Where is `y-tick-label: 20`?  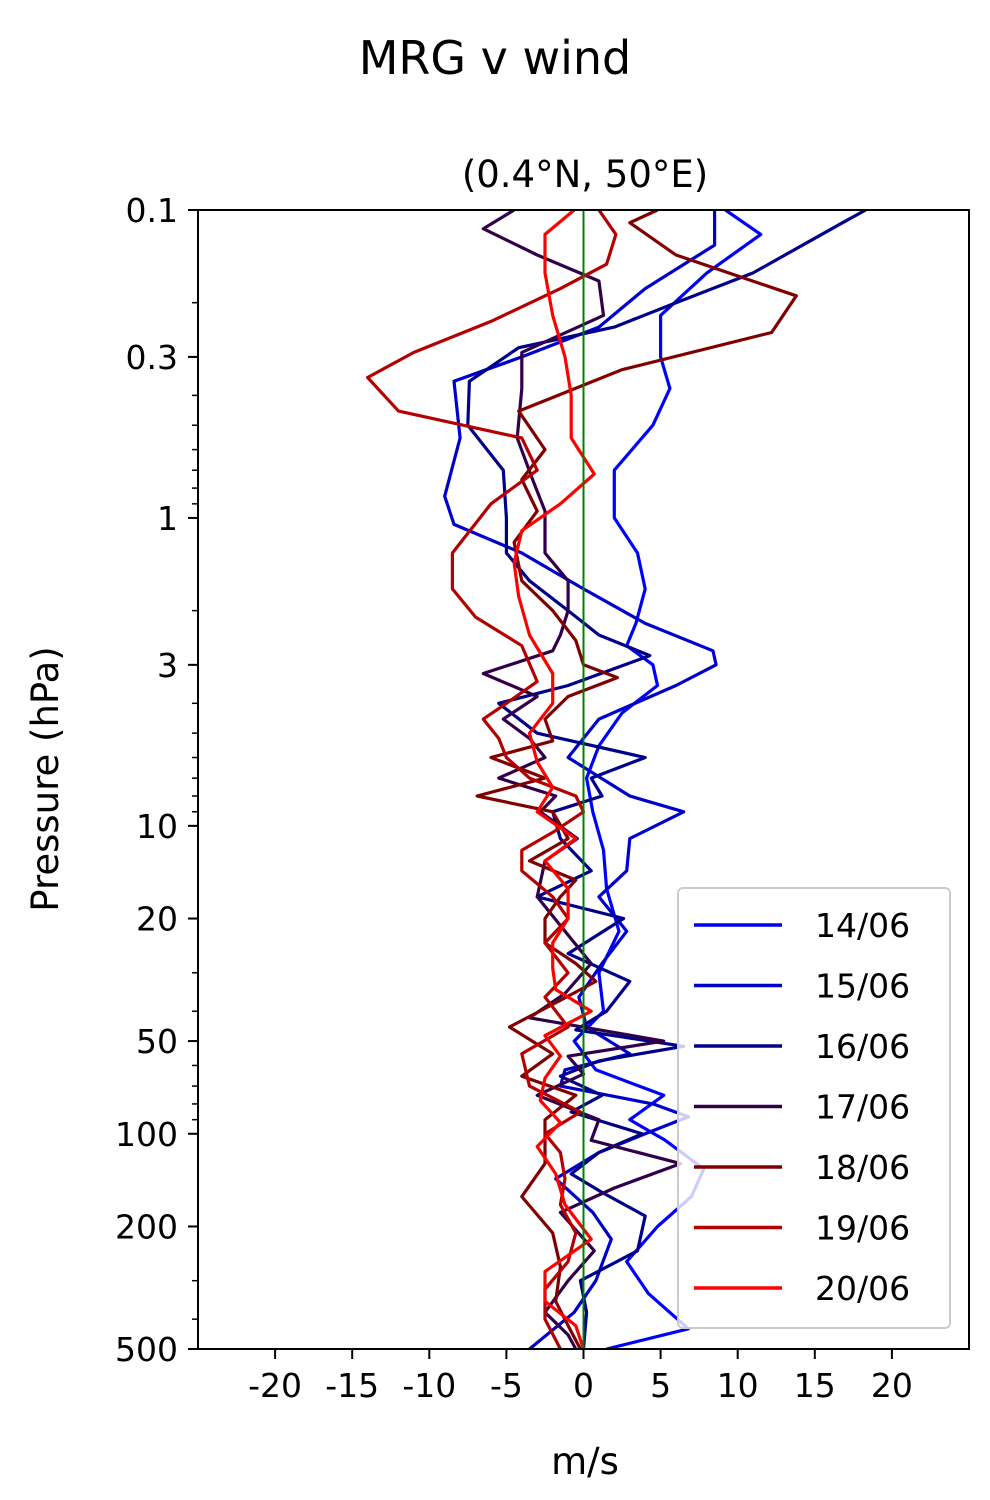
y-tick-label: 20 is located at coordinates (157, 919).